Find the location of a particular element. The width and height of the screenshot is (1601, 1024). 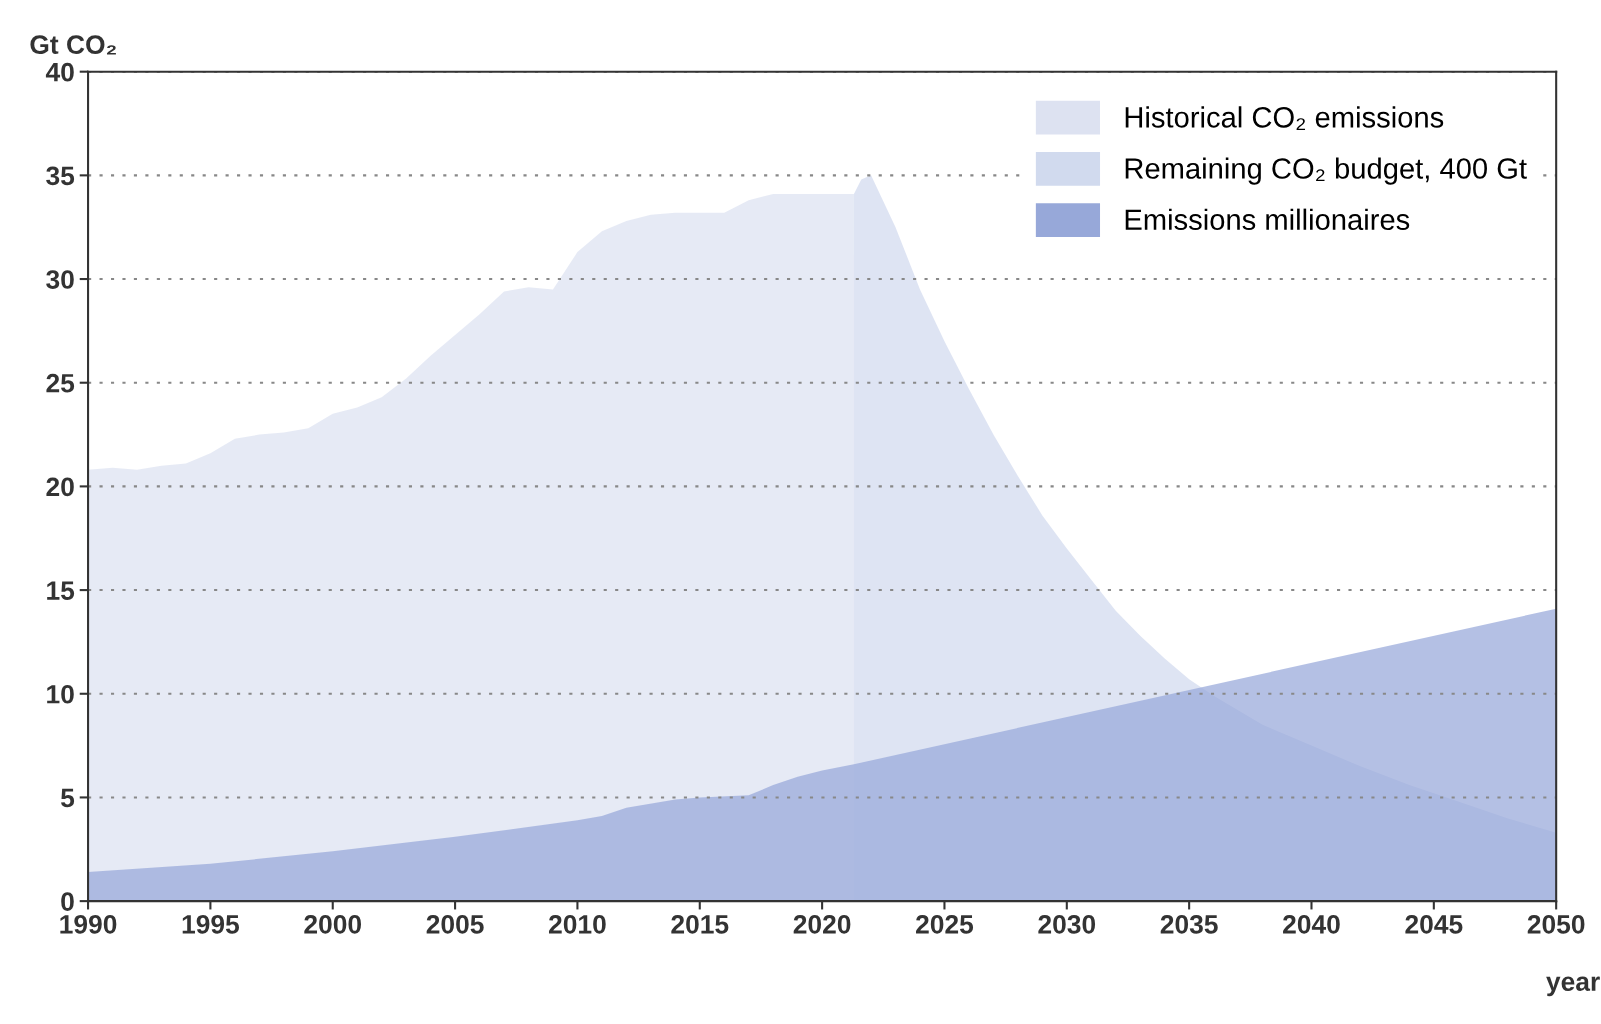

x-tick-label: 2000 is located at coordinates (333, 924).